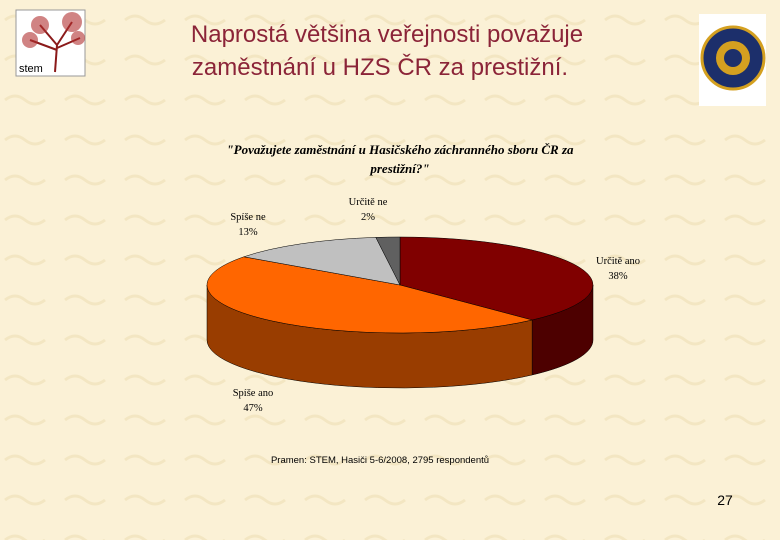 The height and width of the screenshot is (540, 780). I want to click on pie, so click(400, 312).